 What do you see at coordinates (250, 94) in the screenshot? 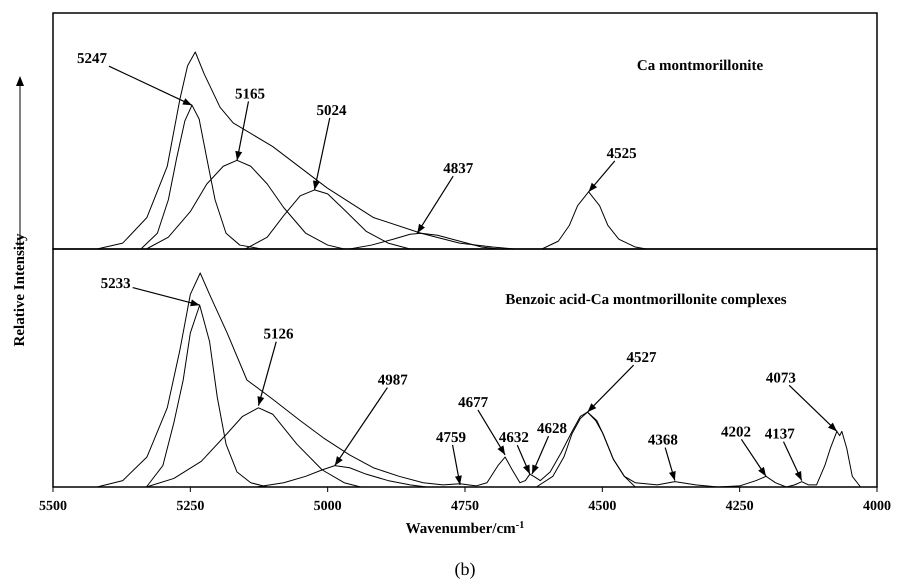
I see `annotation: 5165` at bounding box center [250, 94].